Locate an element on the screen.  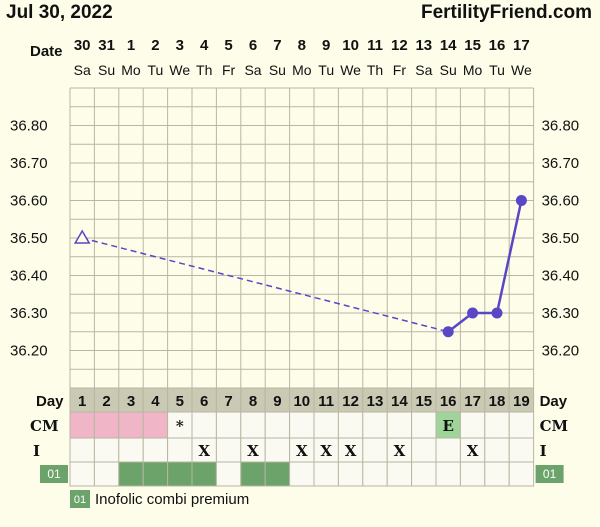
legend-label: Inofolic combi premium is located at coordinates (172, 499).